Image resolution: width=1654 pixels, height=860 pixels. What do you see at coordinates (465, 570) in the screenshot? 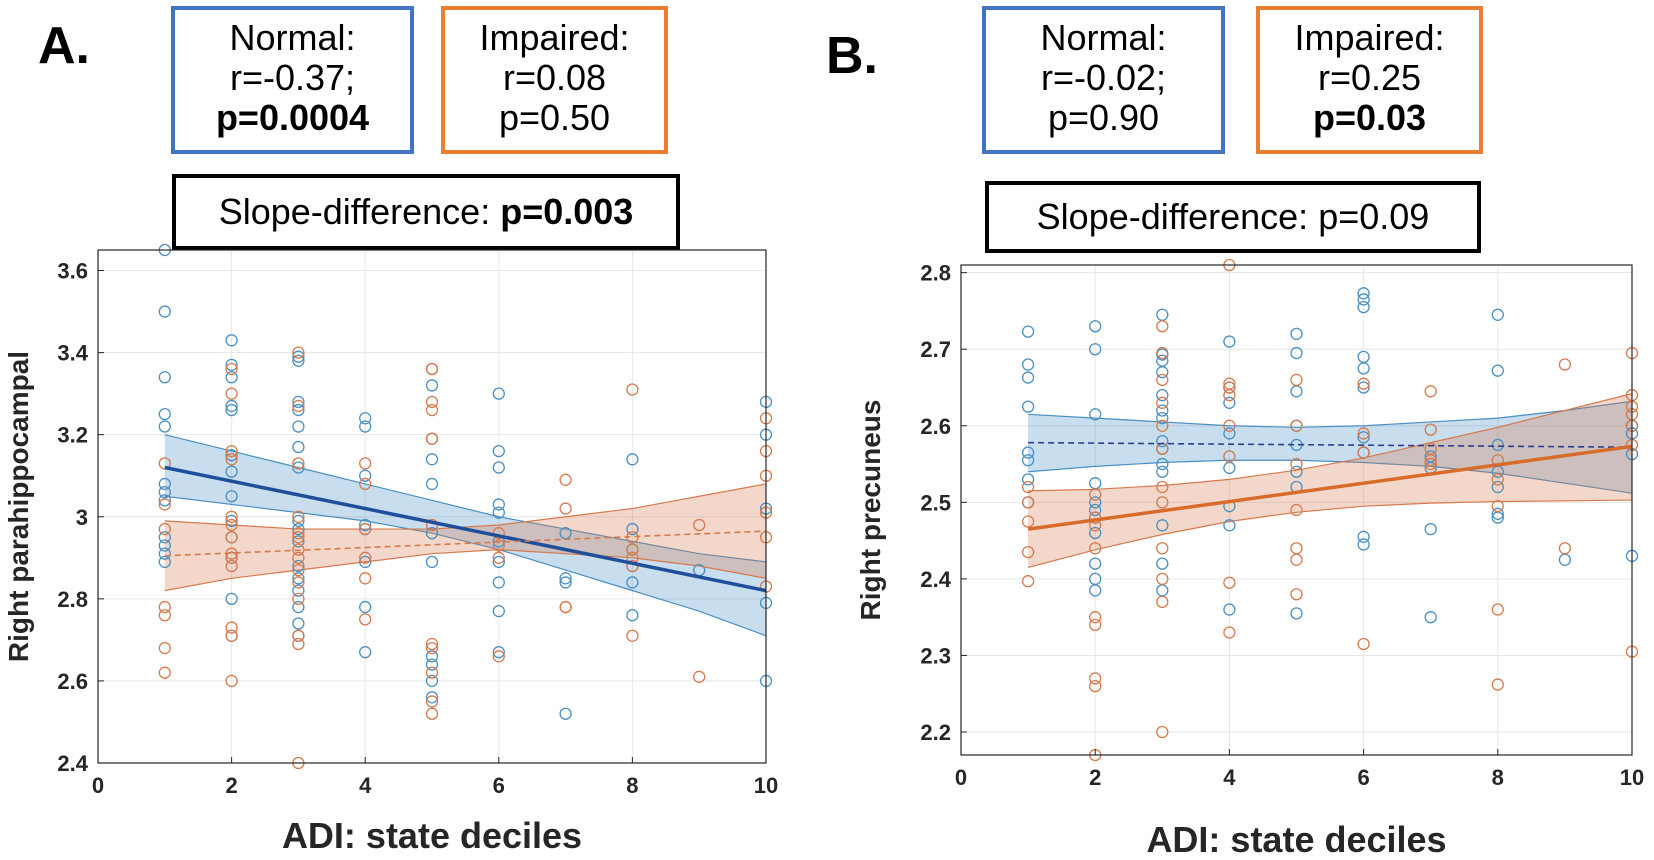
I see `ci-lower-impaired` at bounding box center [465, 570].